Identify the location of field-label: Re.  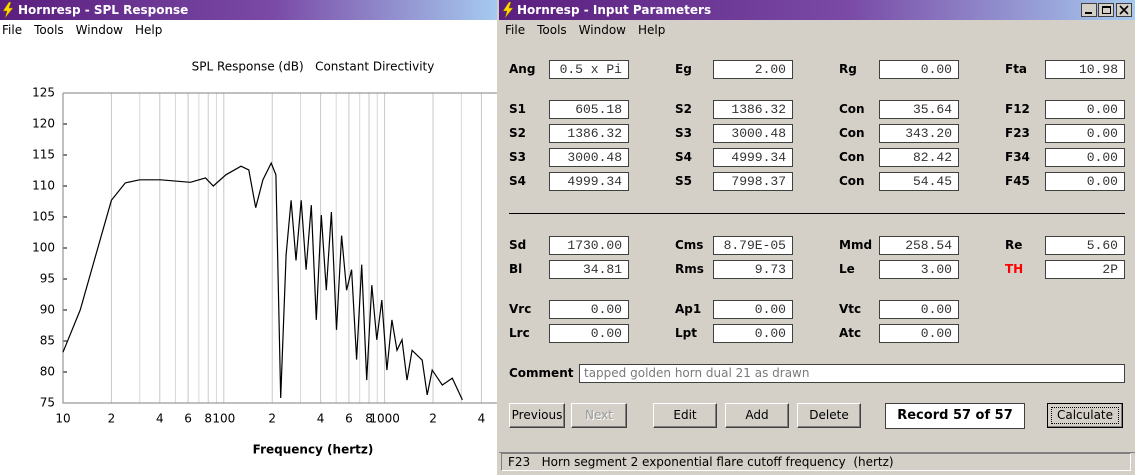
(1014, 245).